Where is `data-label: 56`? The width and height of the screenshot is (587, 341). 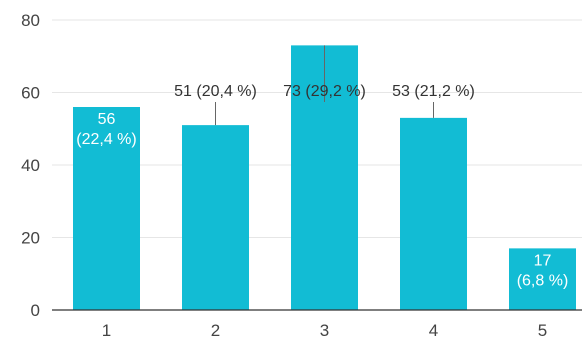 data-label: 56 is located at coordinates (107, 119).